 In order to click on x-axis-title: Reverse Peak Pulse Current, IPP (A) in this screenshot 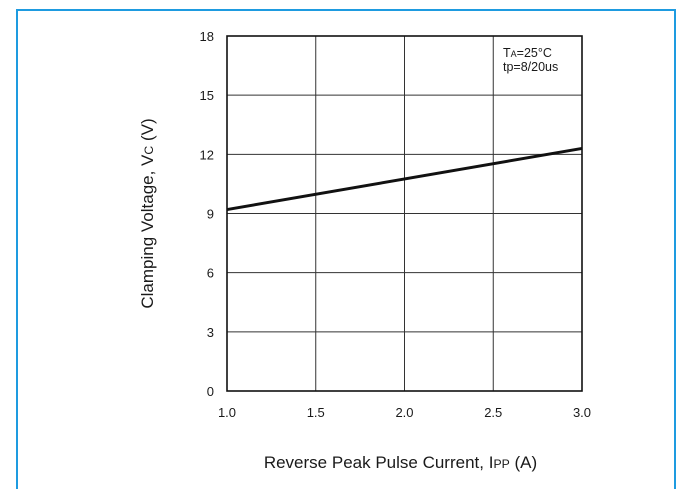, I will do `click(400, 462)`.